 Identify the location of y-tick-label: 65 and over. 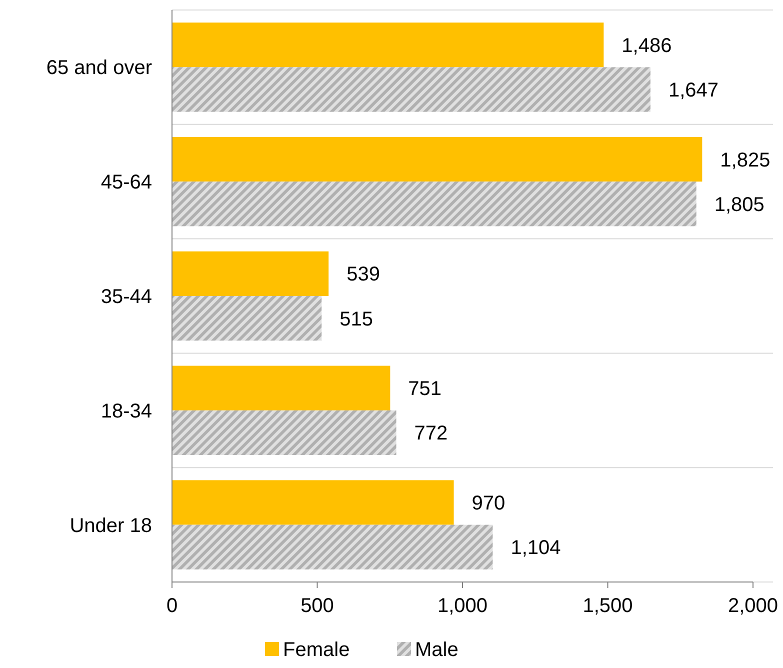
(99, 68).